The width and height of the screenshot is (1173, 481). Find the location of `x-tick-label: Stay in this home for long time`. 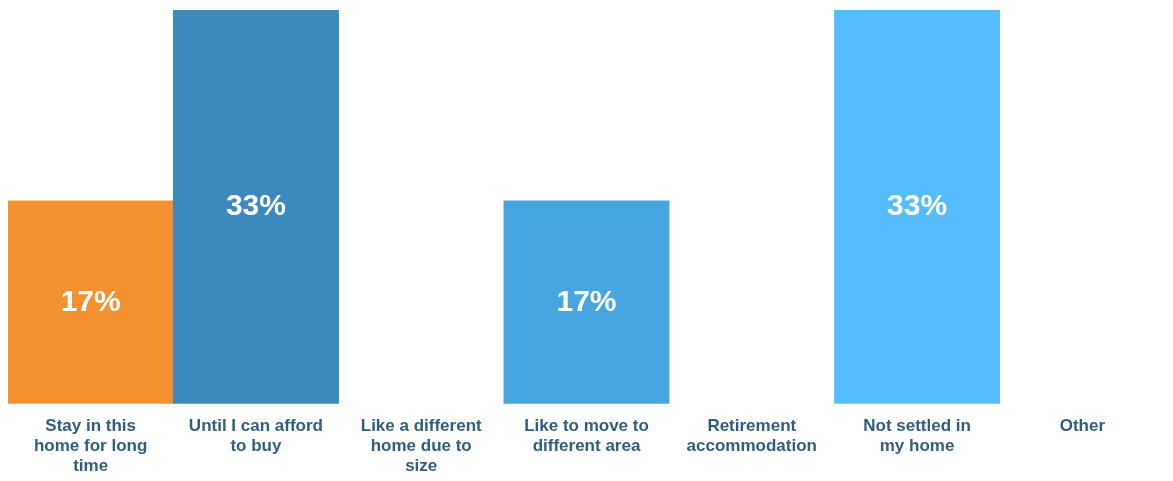

x-tick-label: Stay in this home for long time is located at coordinates (90, 445).